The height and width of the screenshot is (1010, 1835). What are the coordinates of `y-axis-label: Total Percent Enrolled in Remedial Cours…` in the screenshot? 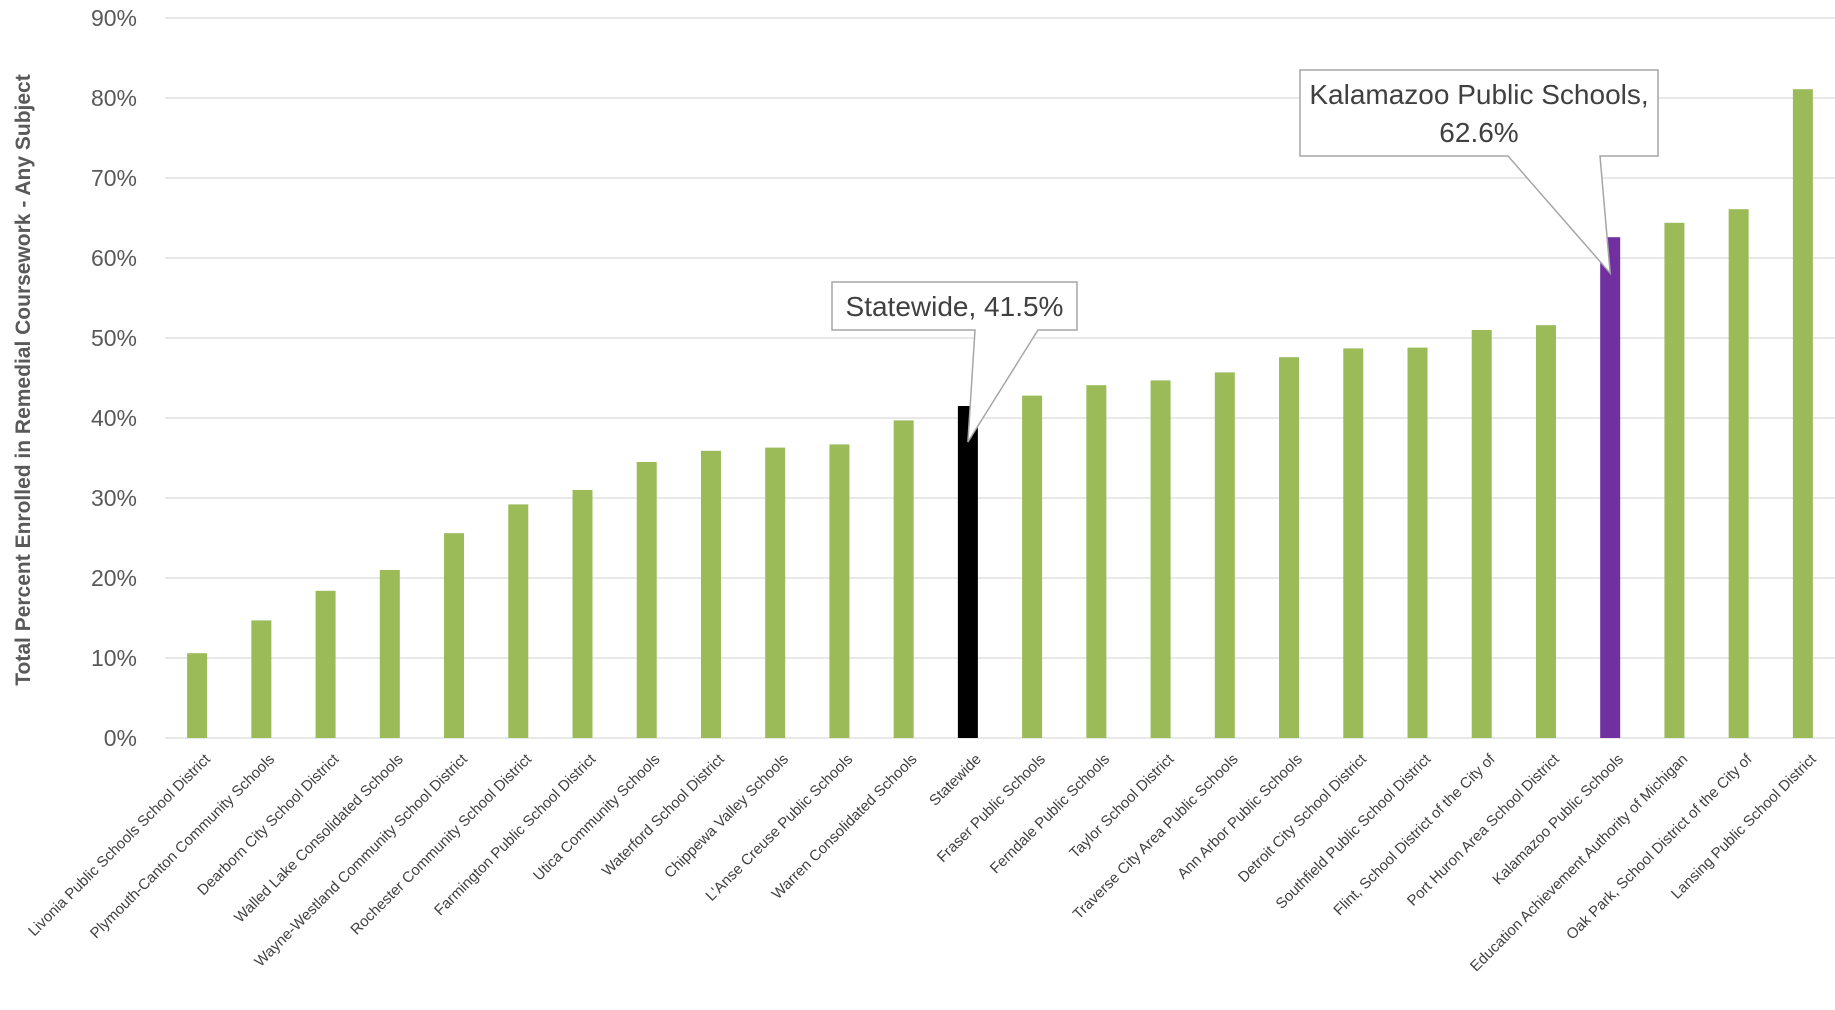 It's located at (23, 379).